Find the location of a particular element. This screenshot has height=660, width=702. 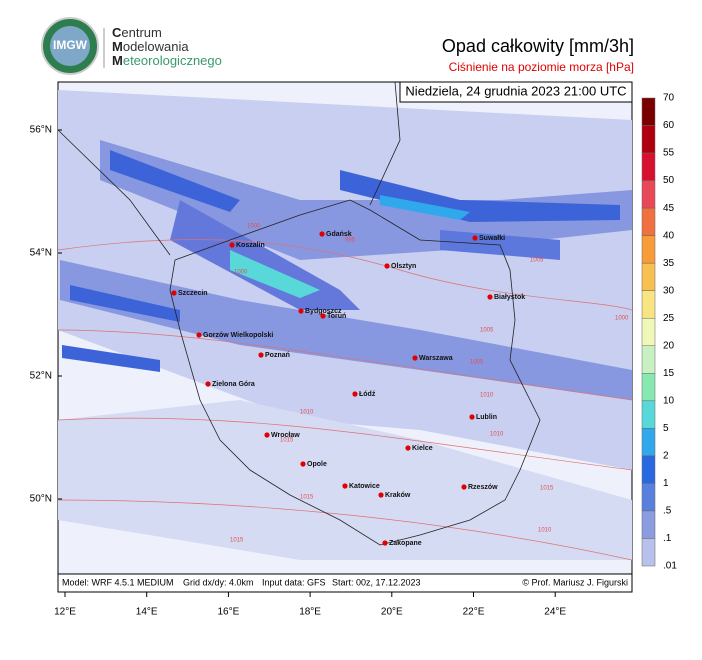

colorbar-label: 35 is located at coordinates (669, 263).